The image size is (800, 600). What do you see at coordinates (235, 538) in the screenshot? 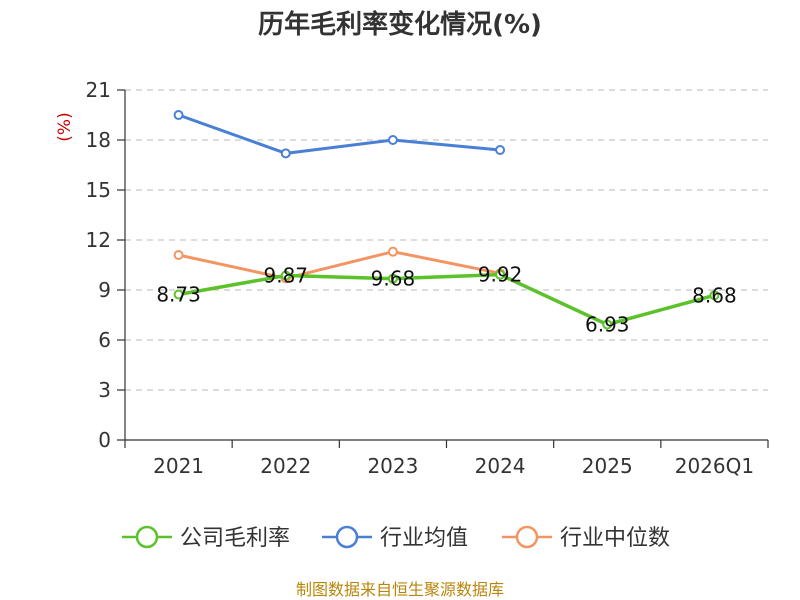
I see `legend-label: 公司毛利率` at bounding box center [235, 538].